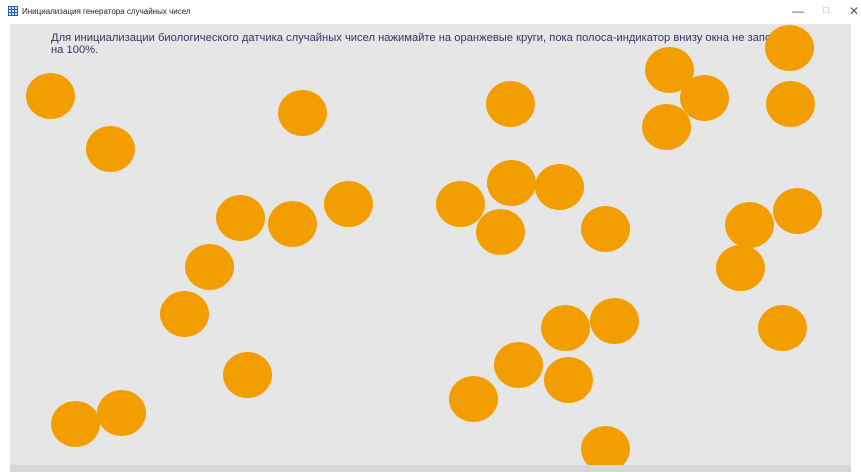 The height and width of the screenshot is (472, 861). Describe the element at coordinates (854, 11) in the screenshot. I see `close-button: ✕` at that location.